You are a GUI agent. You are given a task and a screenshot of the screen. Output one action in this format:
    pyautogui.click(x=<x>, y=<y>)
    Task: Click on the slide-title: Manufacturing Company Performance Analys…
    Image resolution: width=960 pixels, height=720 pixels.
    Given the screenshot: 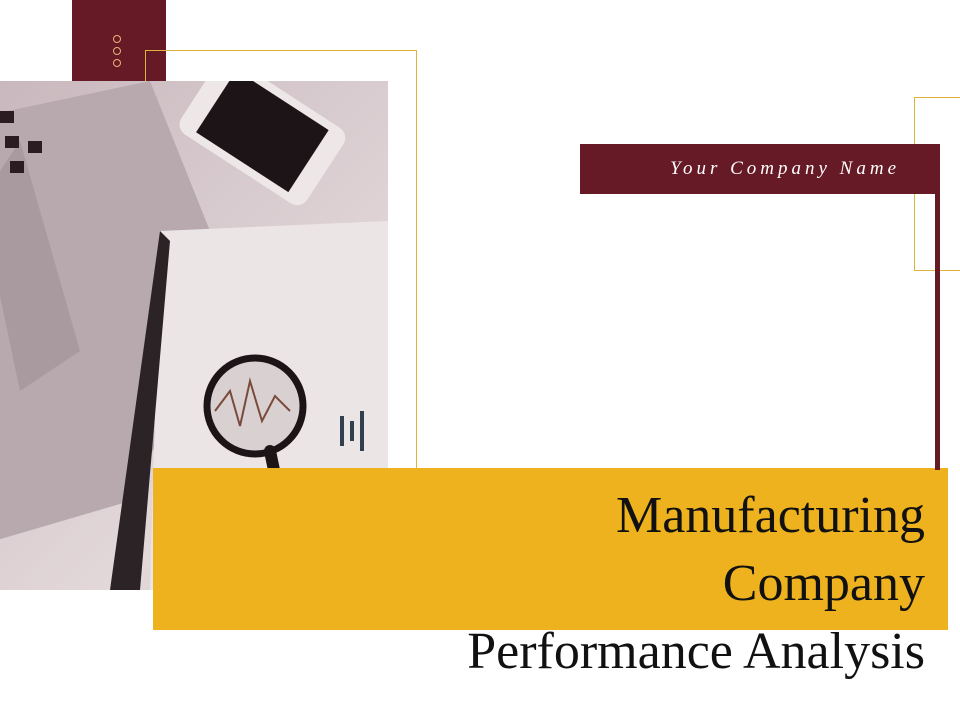 What is the action you would take?
    pyautogui.click(x=696, y=584)
    